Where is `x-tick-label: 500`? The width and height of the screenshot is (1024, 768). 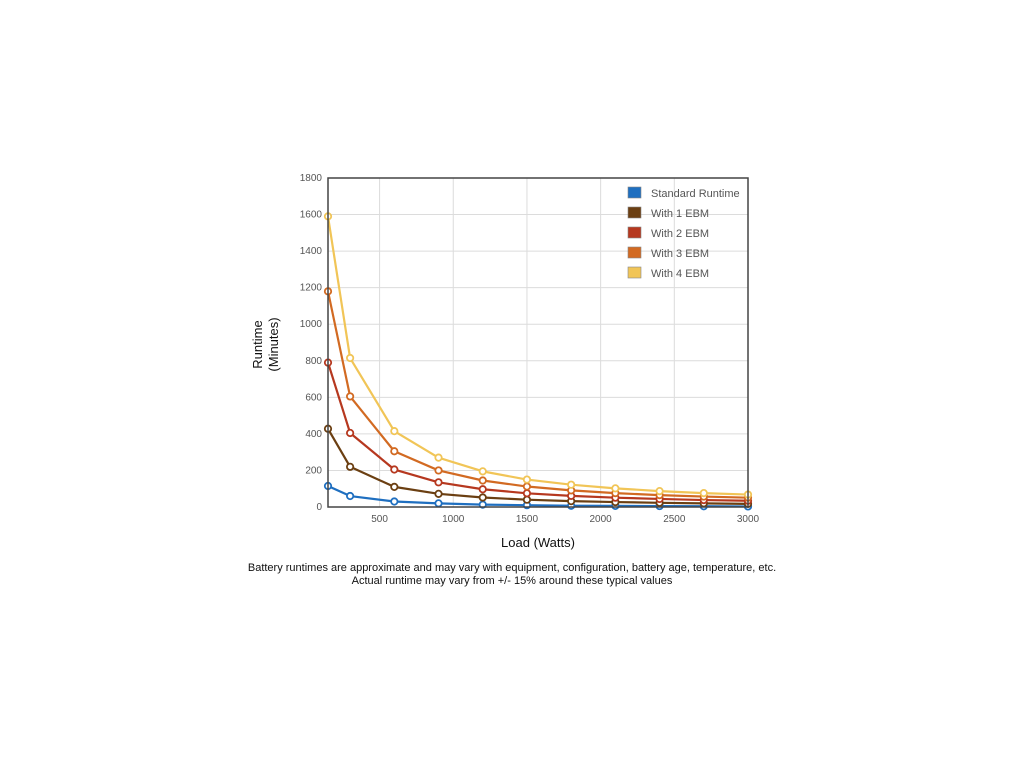
x-tick-label: 500 is located at coordinates (379, 519).